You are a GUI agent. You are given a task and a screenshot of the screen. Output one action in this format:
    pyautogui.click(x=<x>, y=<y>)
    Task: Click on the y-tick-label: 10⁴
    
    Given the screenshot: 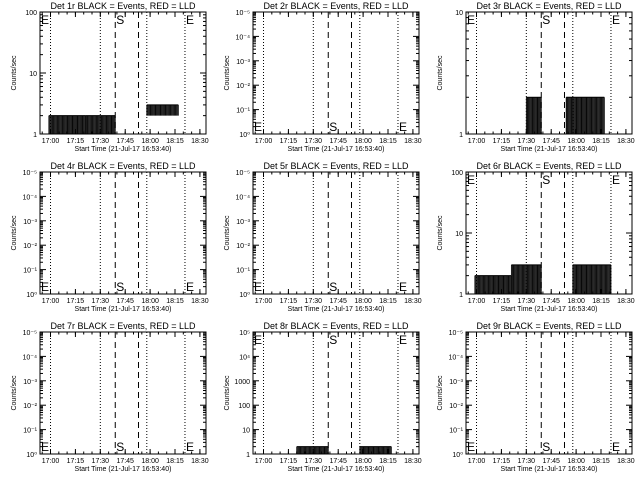 What is the action you would take?
    pyautogui.click(x=244, y=357)
    